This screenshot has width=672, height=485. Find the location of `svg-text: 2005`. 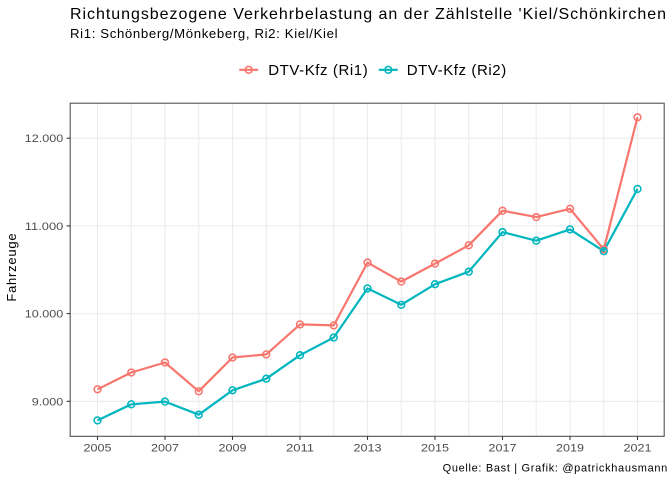

svg-text: 2005 is located at coordinates (98, 449).